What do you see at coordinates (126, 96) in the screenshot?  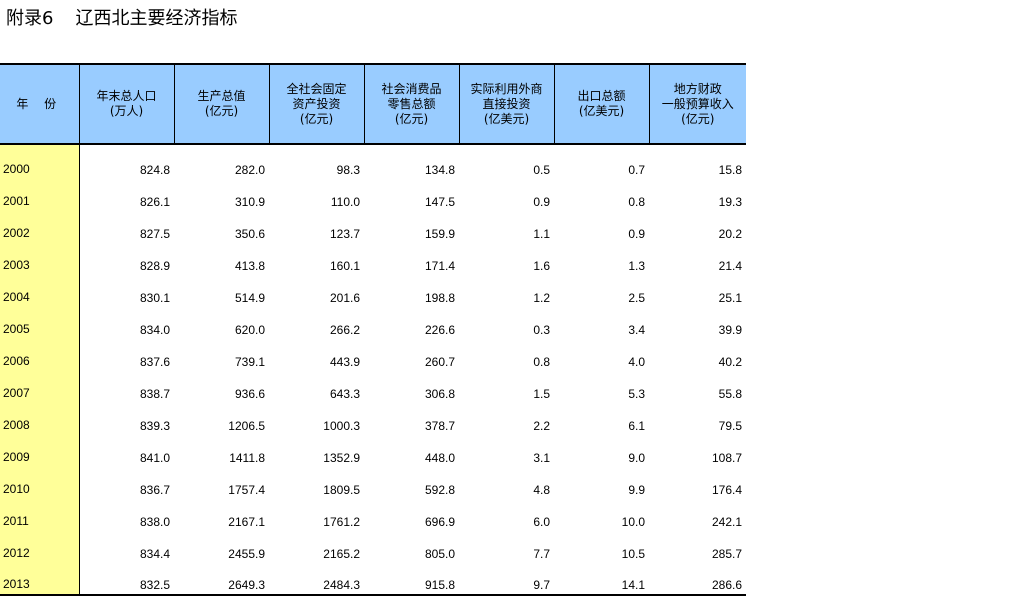 I see `header-line: 年末总人口` at bounding box center [126, 96].